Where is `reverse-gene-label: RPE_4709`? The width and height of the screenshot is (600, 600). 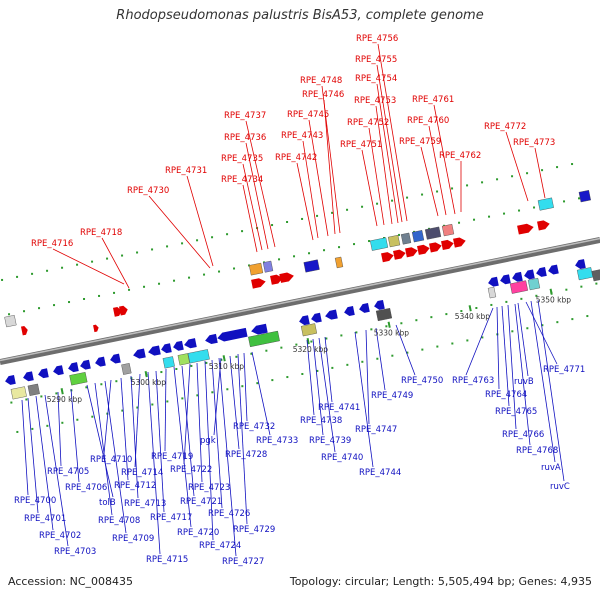 reverse-gene-label: RPE_4709 is located at coordinates (133, 539).